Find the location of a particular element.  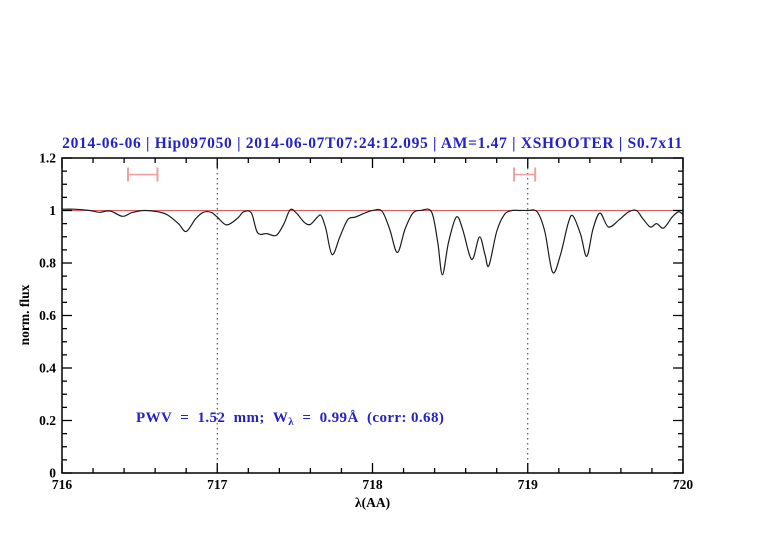

y-tick-label: 0.2 is located at coordinates (47, 420).